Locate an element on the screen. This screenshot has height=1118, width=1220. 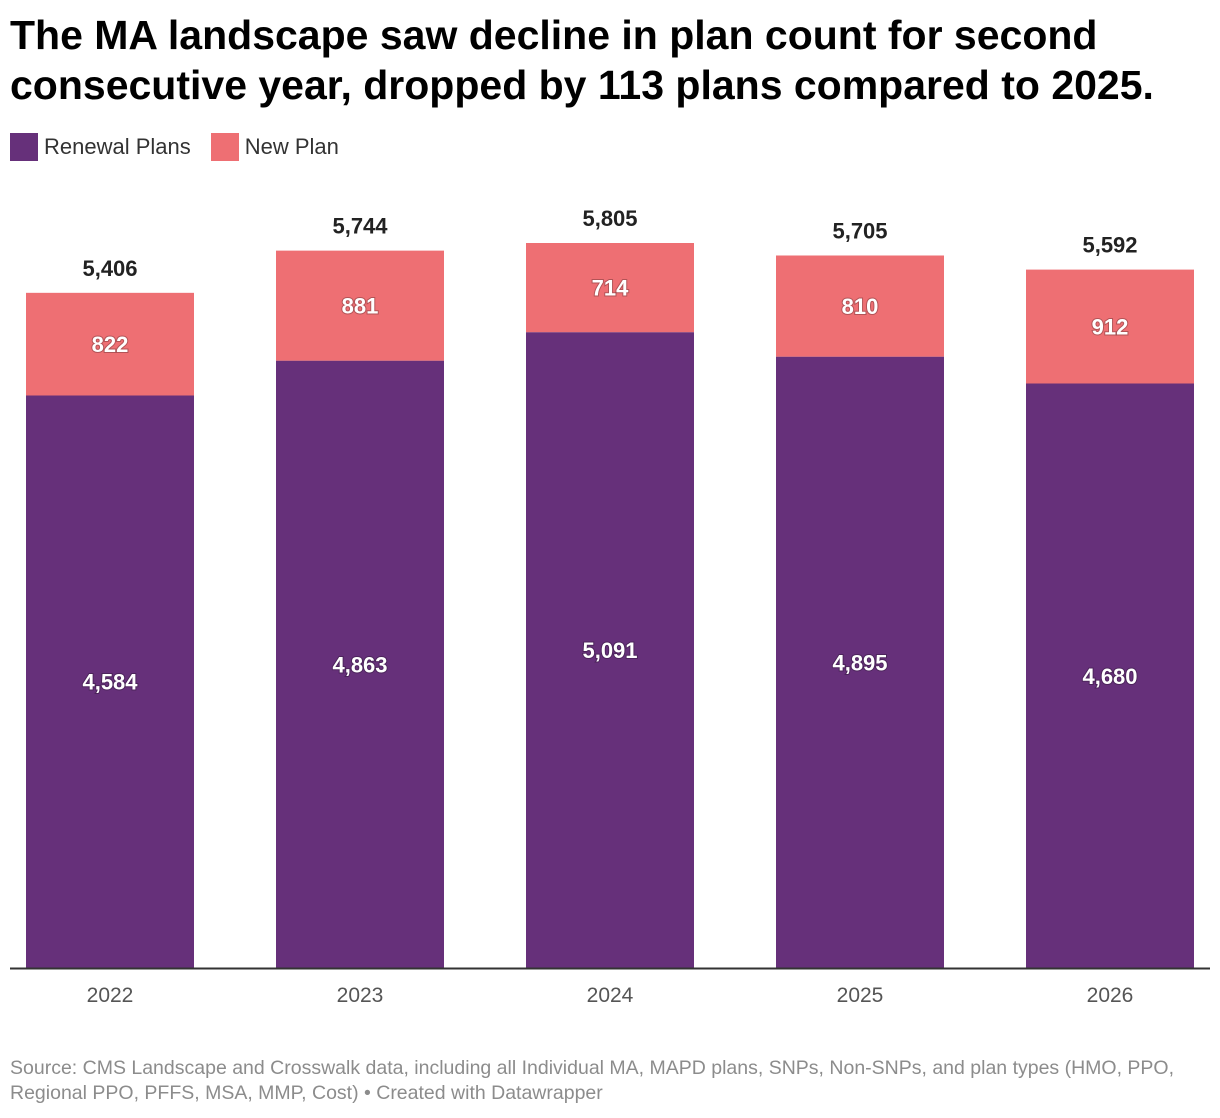
bar-renewal-2023 is located at coordinates (360, 664).